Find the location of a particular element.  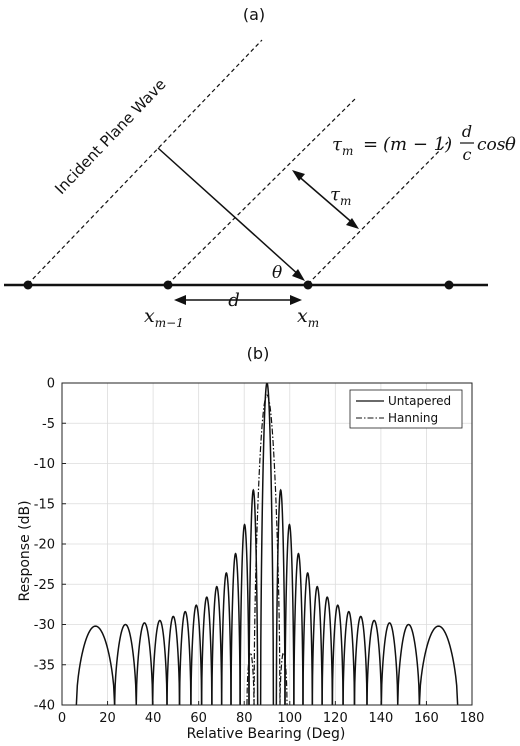

theta-label: θ is located at coordinates (277, 273).